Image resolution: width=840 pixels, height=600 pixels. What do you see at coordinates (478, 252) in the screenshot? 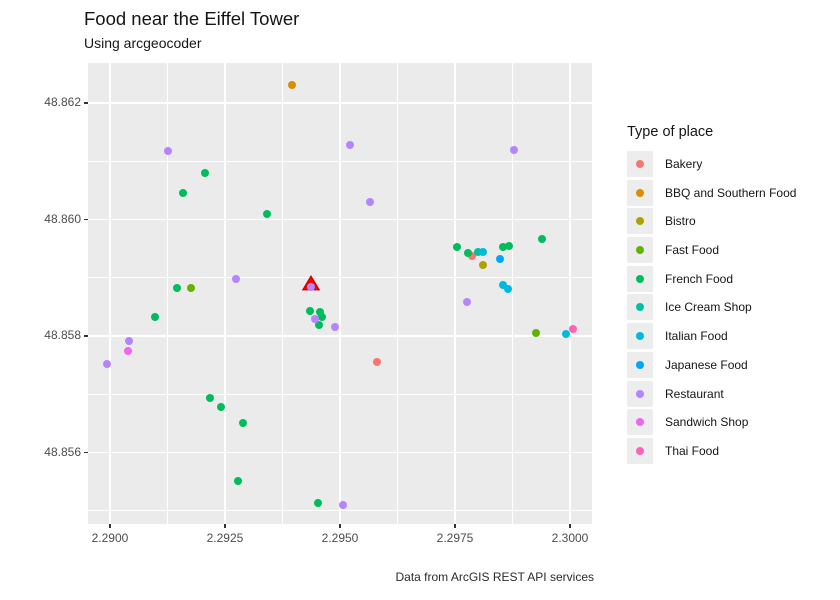
I see `point-ice-cream-shop` at bounding box center [478, 252].